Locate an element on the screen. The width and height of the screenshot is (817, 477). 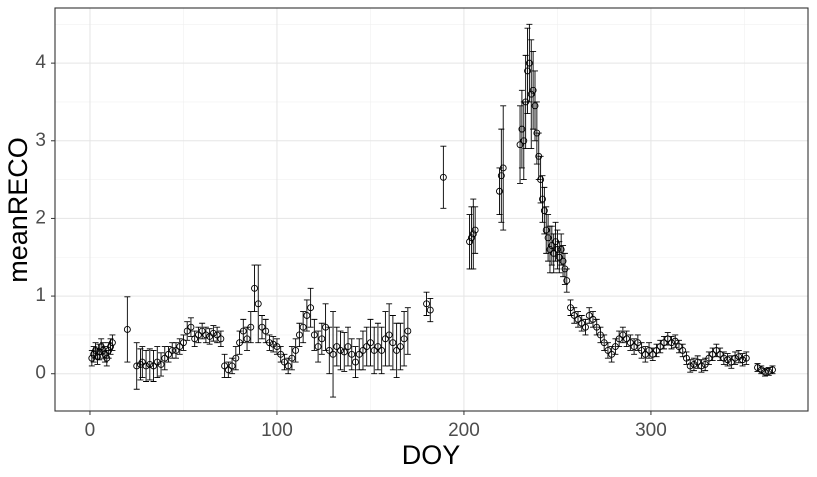
y-tick-label: 3 is located at coordinates (40, 140).